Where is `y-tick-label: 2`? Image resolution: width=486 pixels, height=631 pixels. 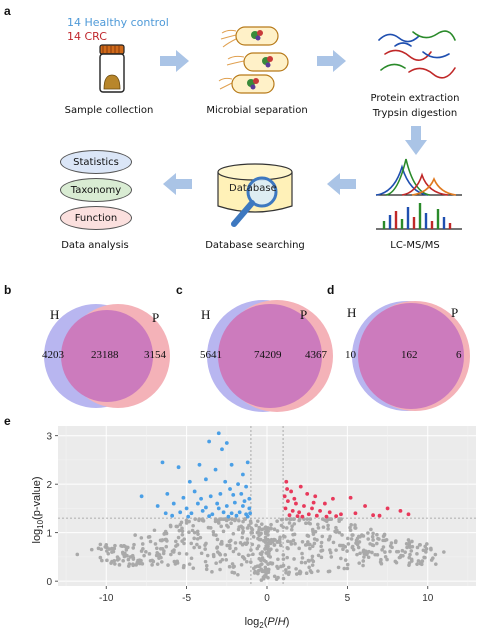
y-tick-label: 2 is located at coordinates (49, 485).